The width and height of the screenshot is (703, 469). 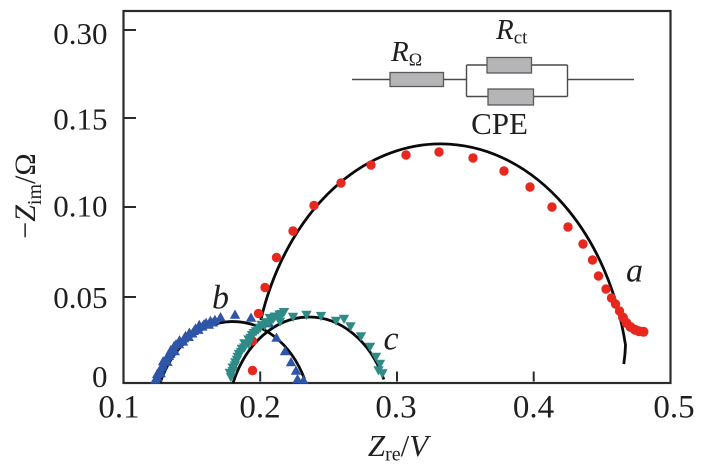 What do you see at coordinates (80, 205) in the screenshot?
I see `svg-text: 0.10` at bounding box center [80, 205].